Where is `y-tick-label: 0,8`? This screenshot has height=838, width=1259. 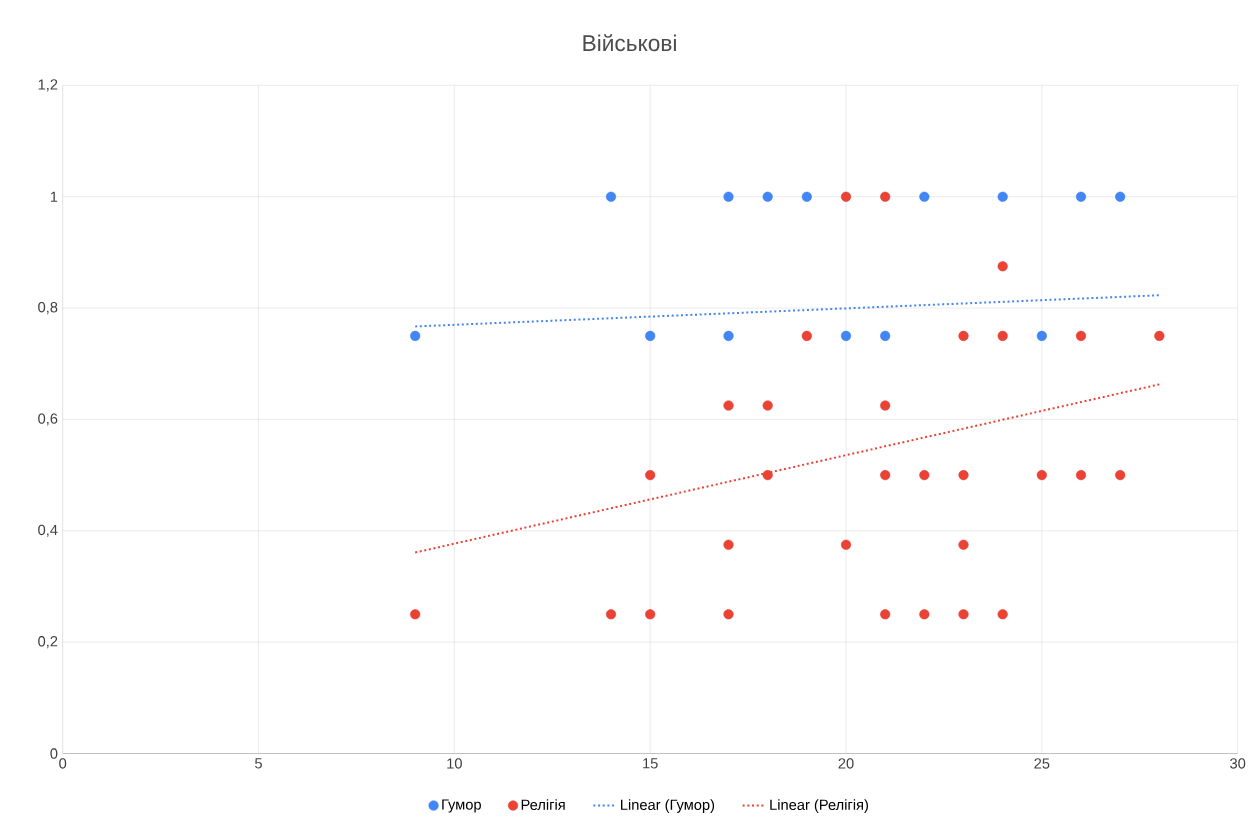 y-tick-label: 0,8 is located at coordinates (48, 308).